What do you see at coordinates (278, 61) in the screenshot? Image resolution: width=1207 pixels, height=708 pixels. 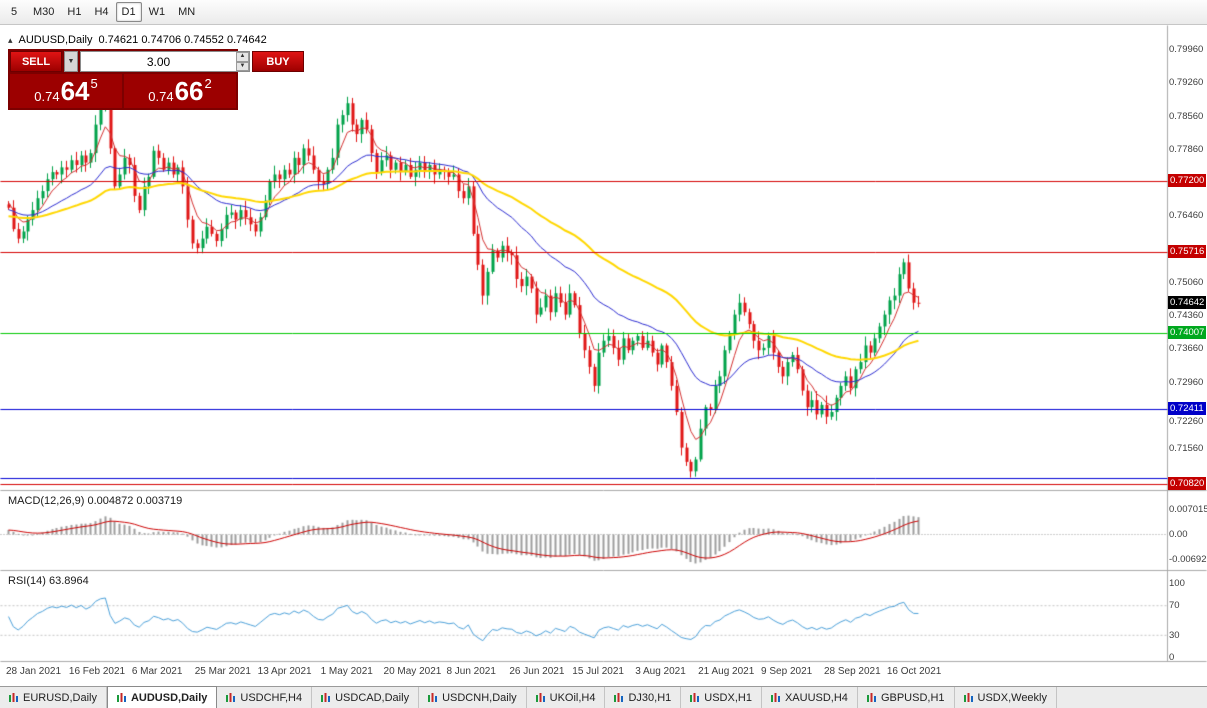 I see `buy-button: BUY` at bounding box center [278, 61].